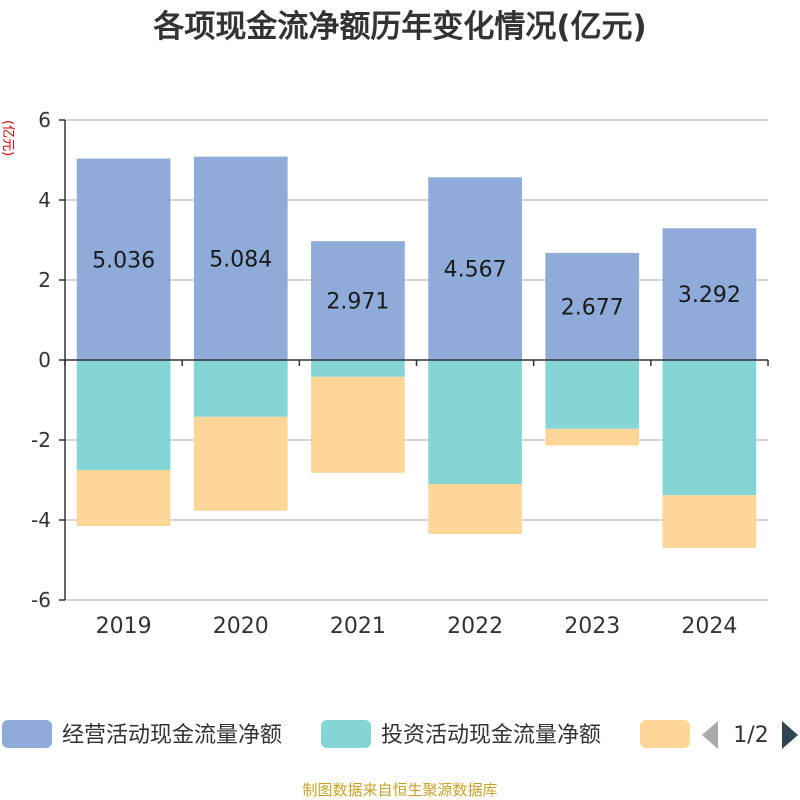 The height and width of the screenshot is (800, 800). I want to click on x-tick-label: 2023, so click(592, 626).